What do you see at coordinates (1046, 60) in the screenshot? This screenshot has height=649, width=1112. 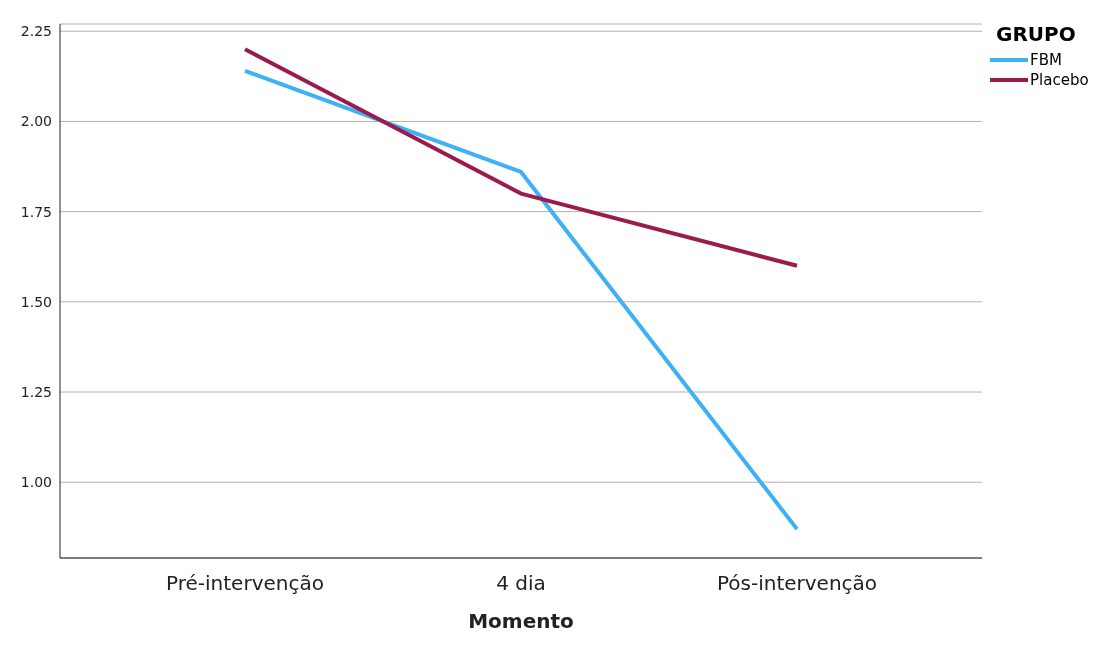 I see `legend-label: FBM` at bounding box center [1046, 60].